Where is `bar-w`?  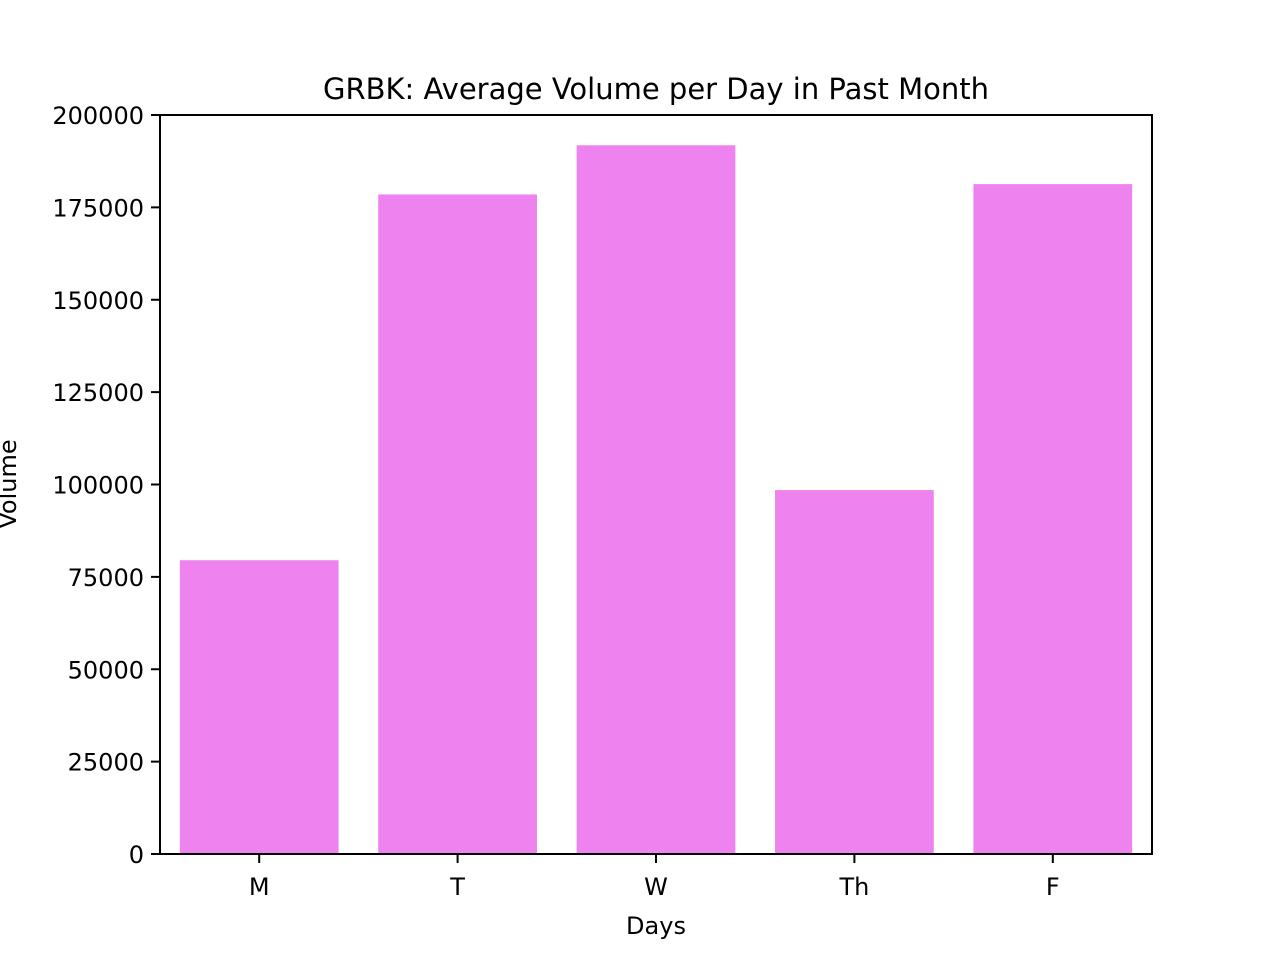 bar-w is located at coordinates (656, 499).